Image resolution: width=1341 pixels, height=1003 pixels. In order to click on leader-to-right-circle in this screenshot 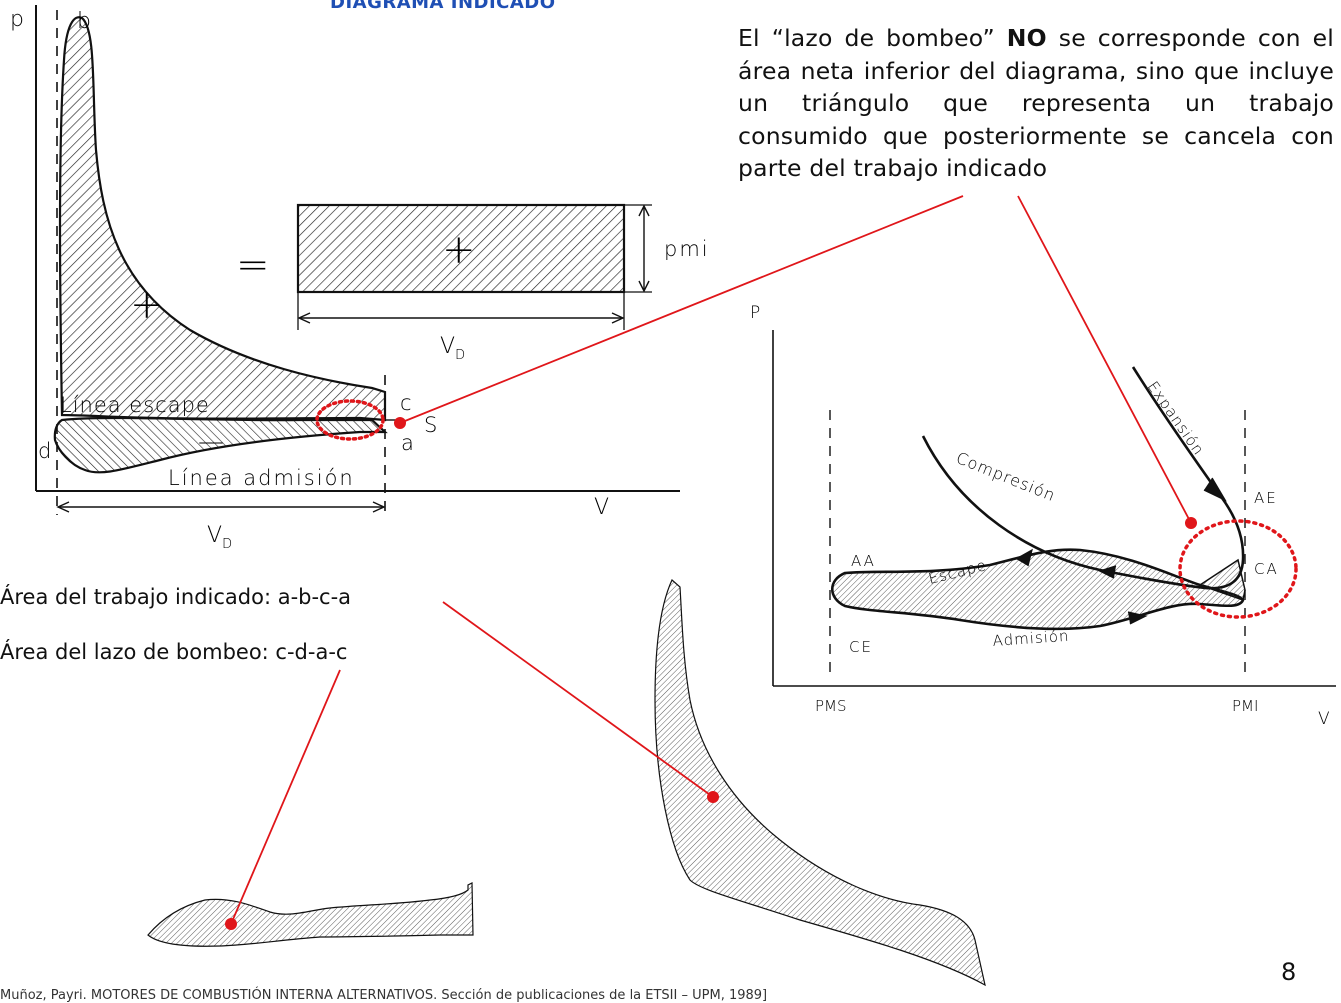, I will do `click(1104, 359)`.